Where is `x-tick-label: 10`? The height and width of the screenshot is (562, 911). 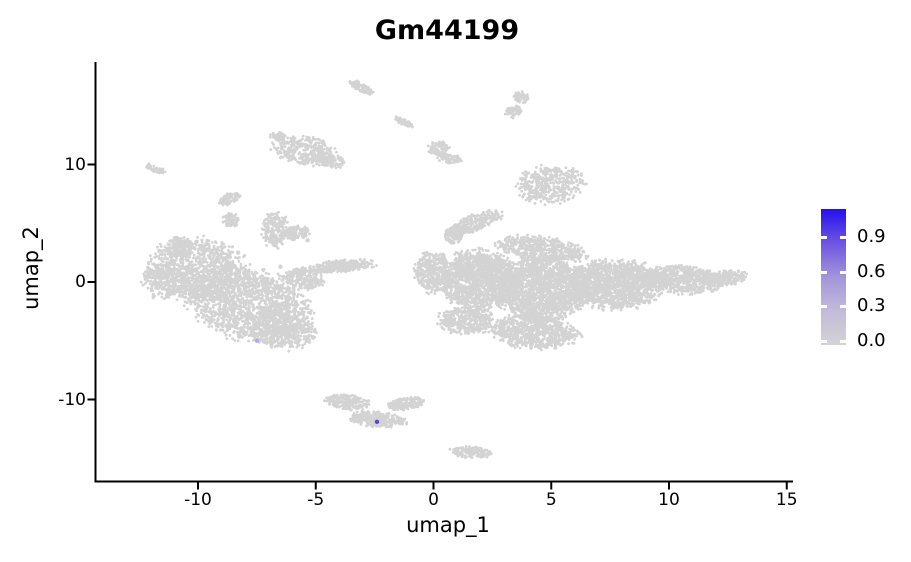 x-tick-label: 10 is located at coordinates (669, 500).